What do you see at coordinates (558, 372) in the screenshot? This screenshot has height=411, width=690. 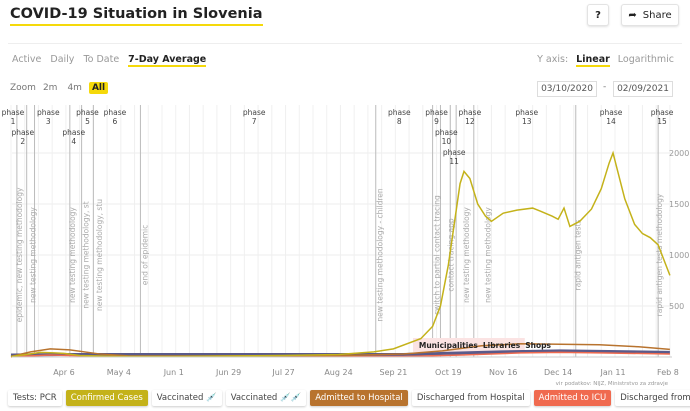 I see `x-tick-label: Dec 14` at bounding box center [558, 372].